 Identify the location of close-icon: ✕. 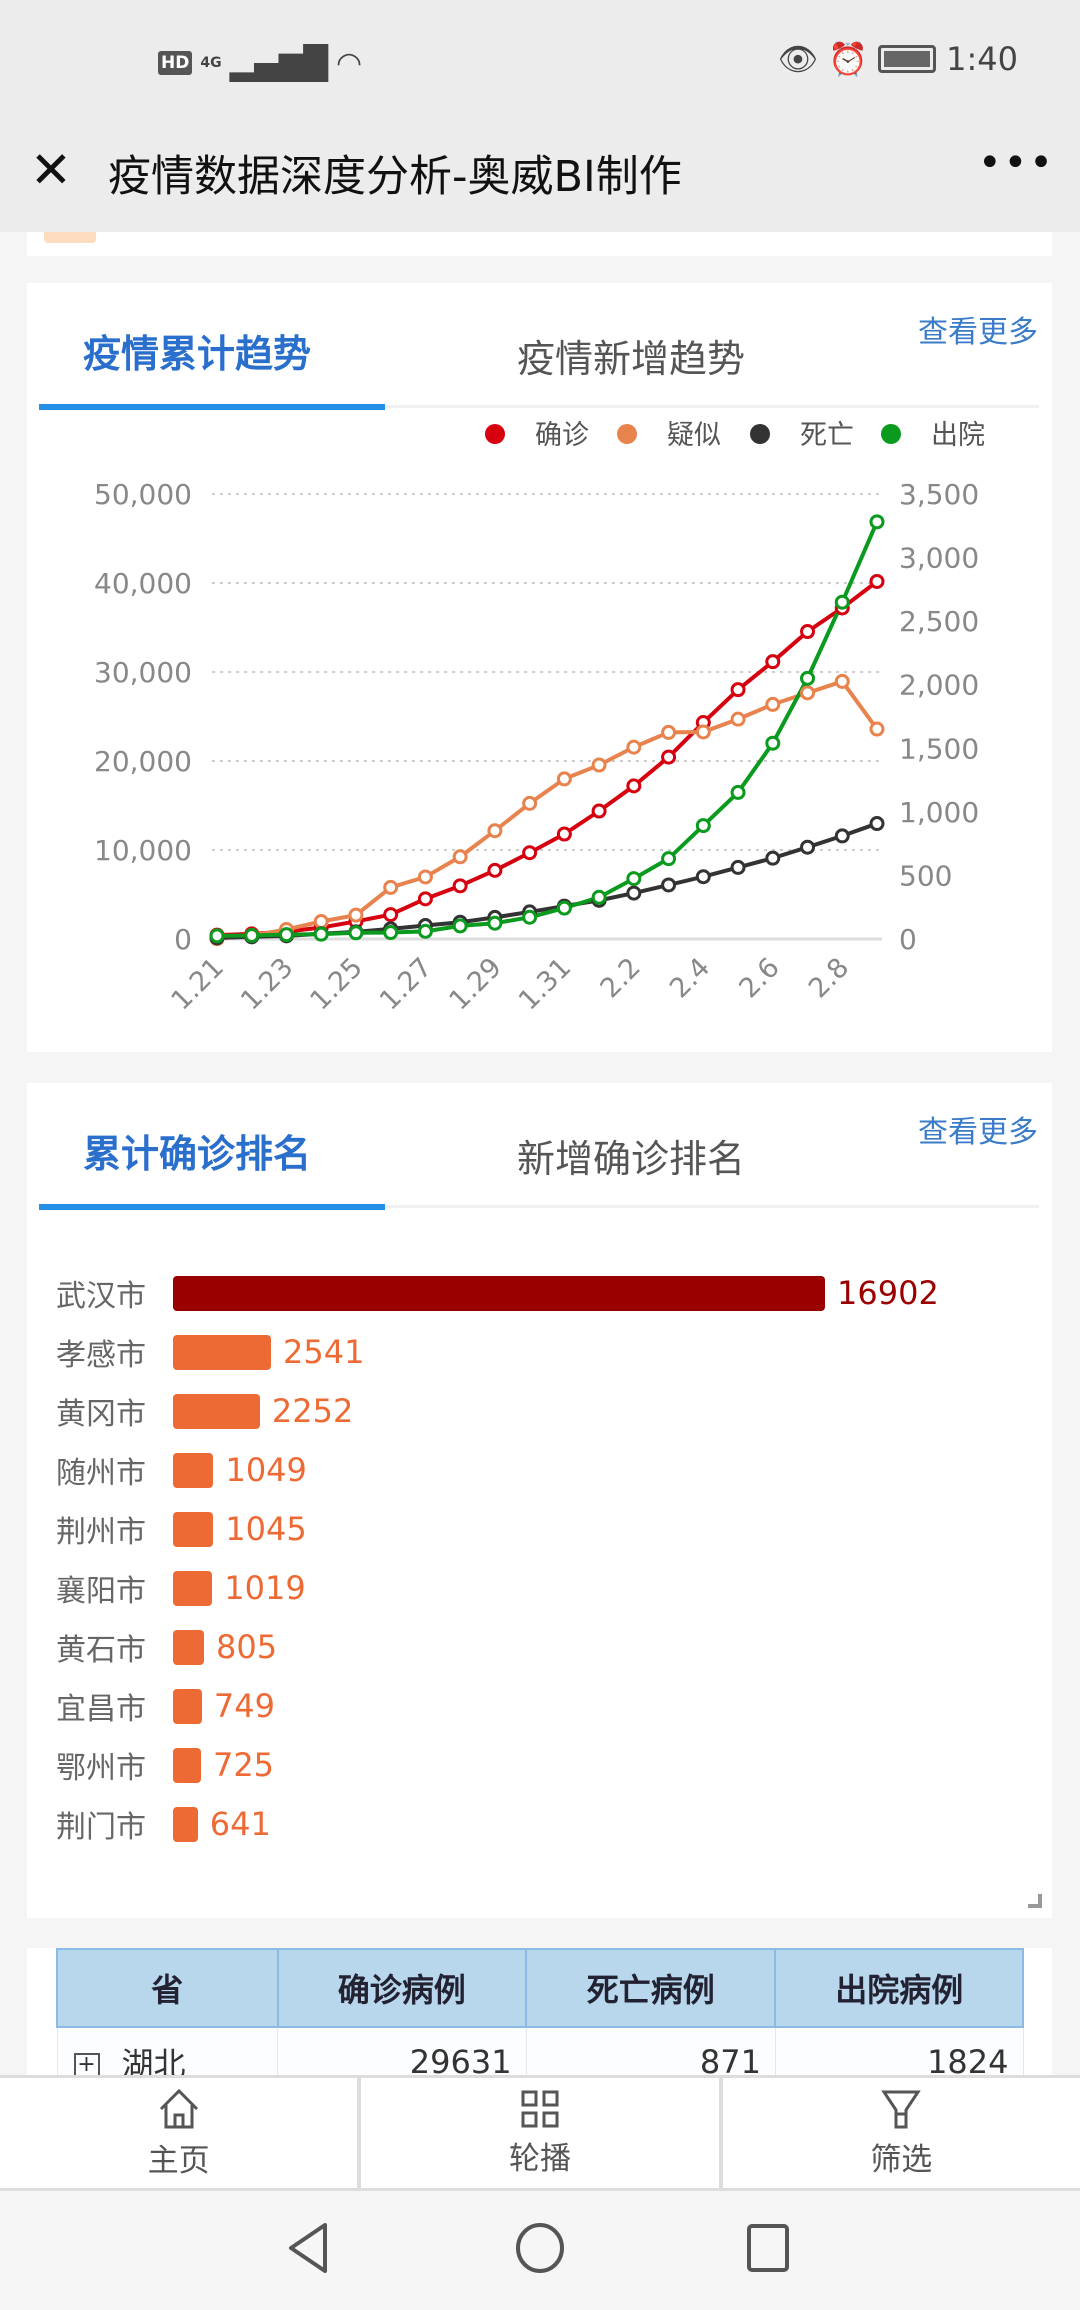
(51, 170).